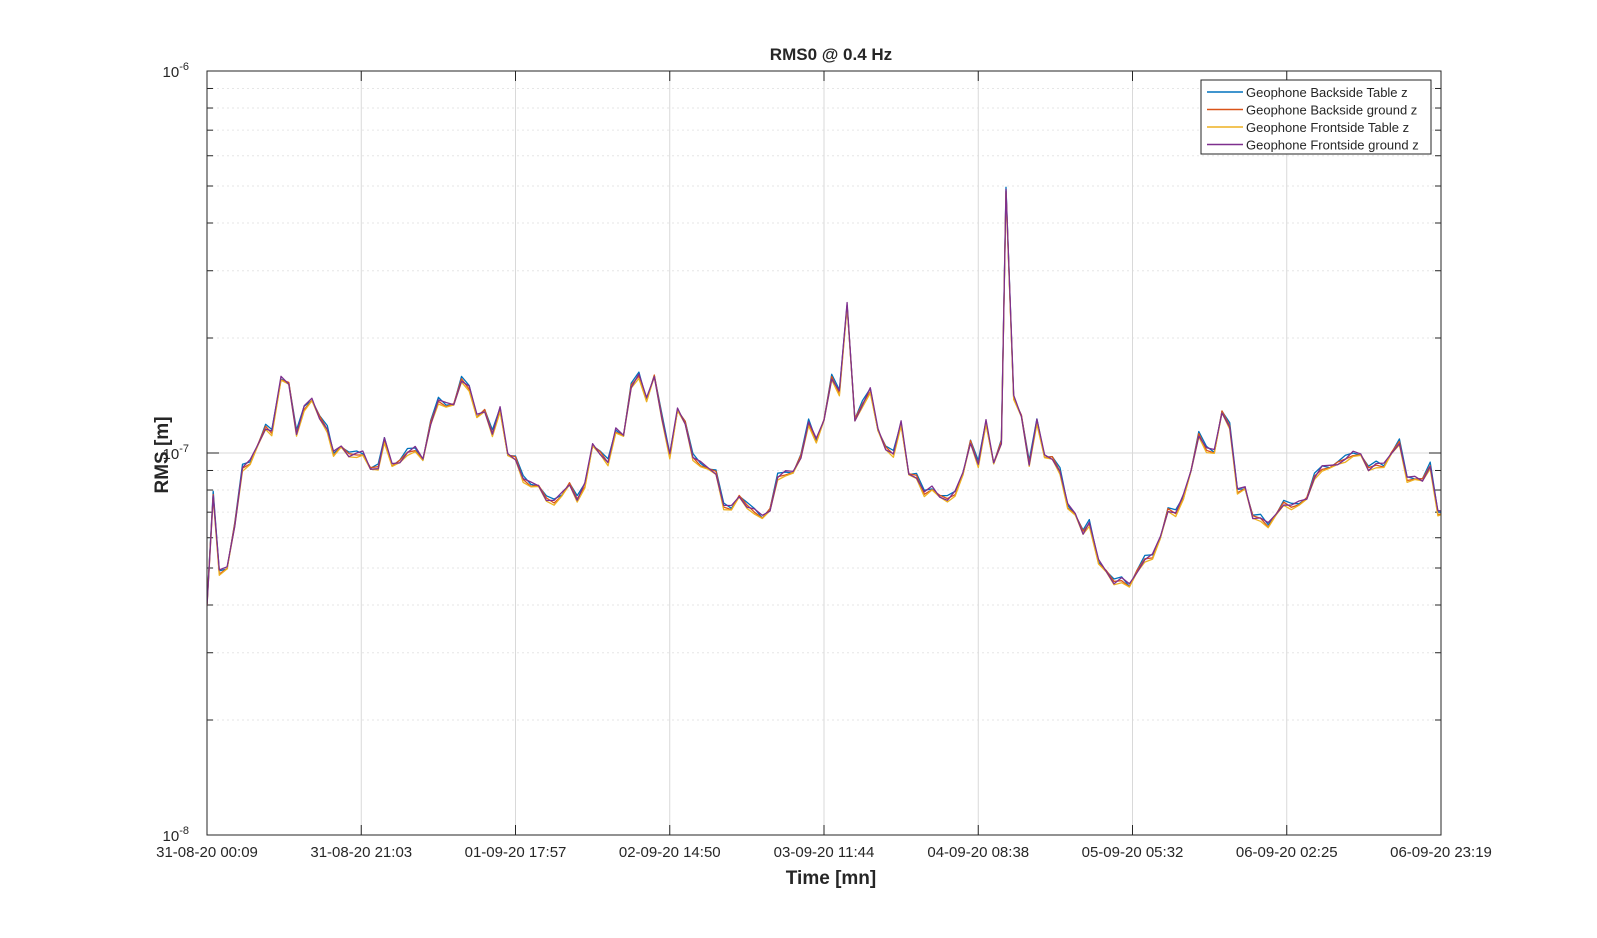 This screenshot has width=1597, height=938. Describe the element at coordinates (176, 71) in the screenshot. I see `y-tick-label: 10⁻⁶` at that location.